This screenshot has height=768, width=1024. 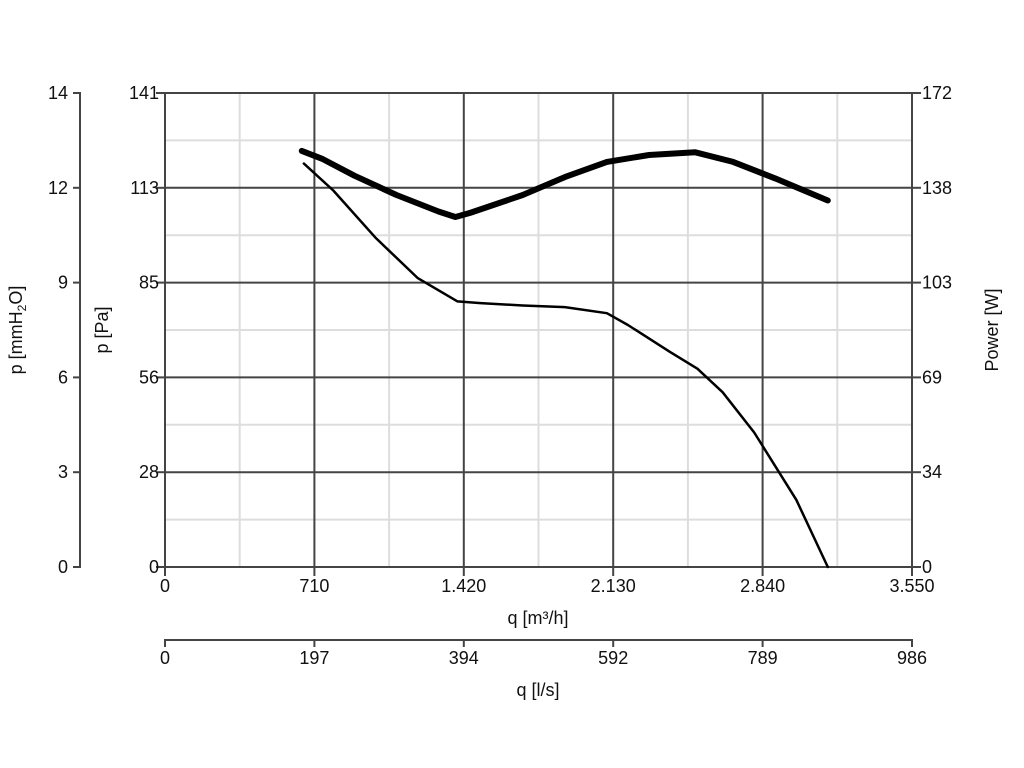 What do you see at coordinates (63, 567) in the screenshot?
I see `y-secondary-left-tick-label: 0` at bounding box center [63, 567].